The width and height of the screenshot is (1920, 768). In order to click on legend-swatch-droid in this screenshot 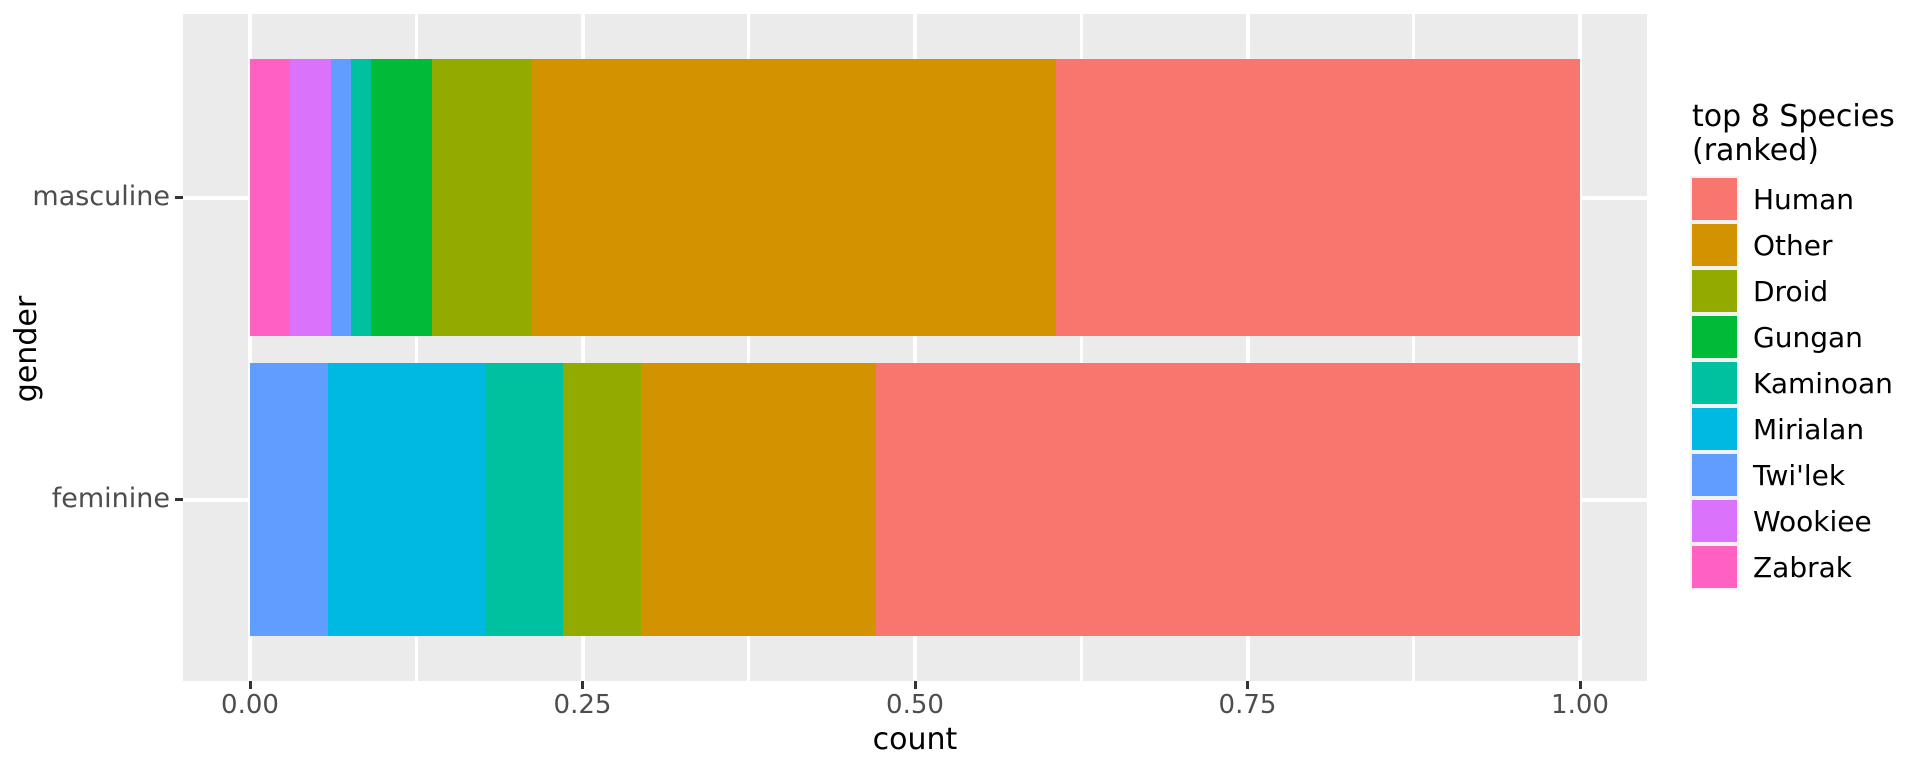, I will do `click(1714, 291)`.